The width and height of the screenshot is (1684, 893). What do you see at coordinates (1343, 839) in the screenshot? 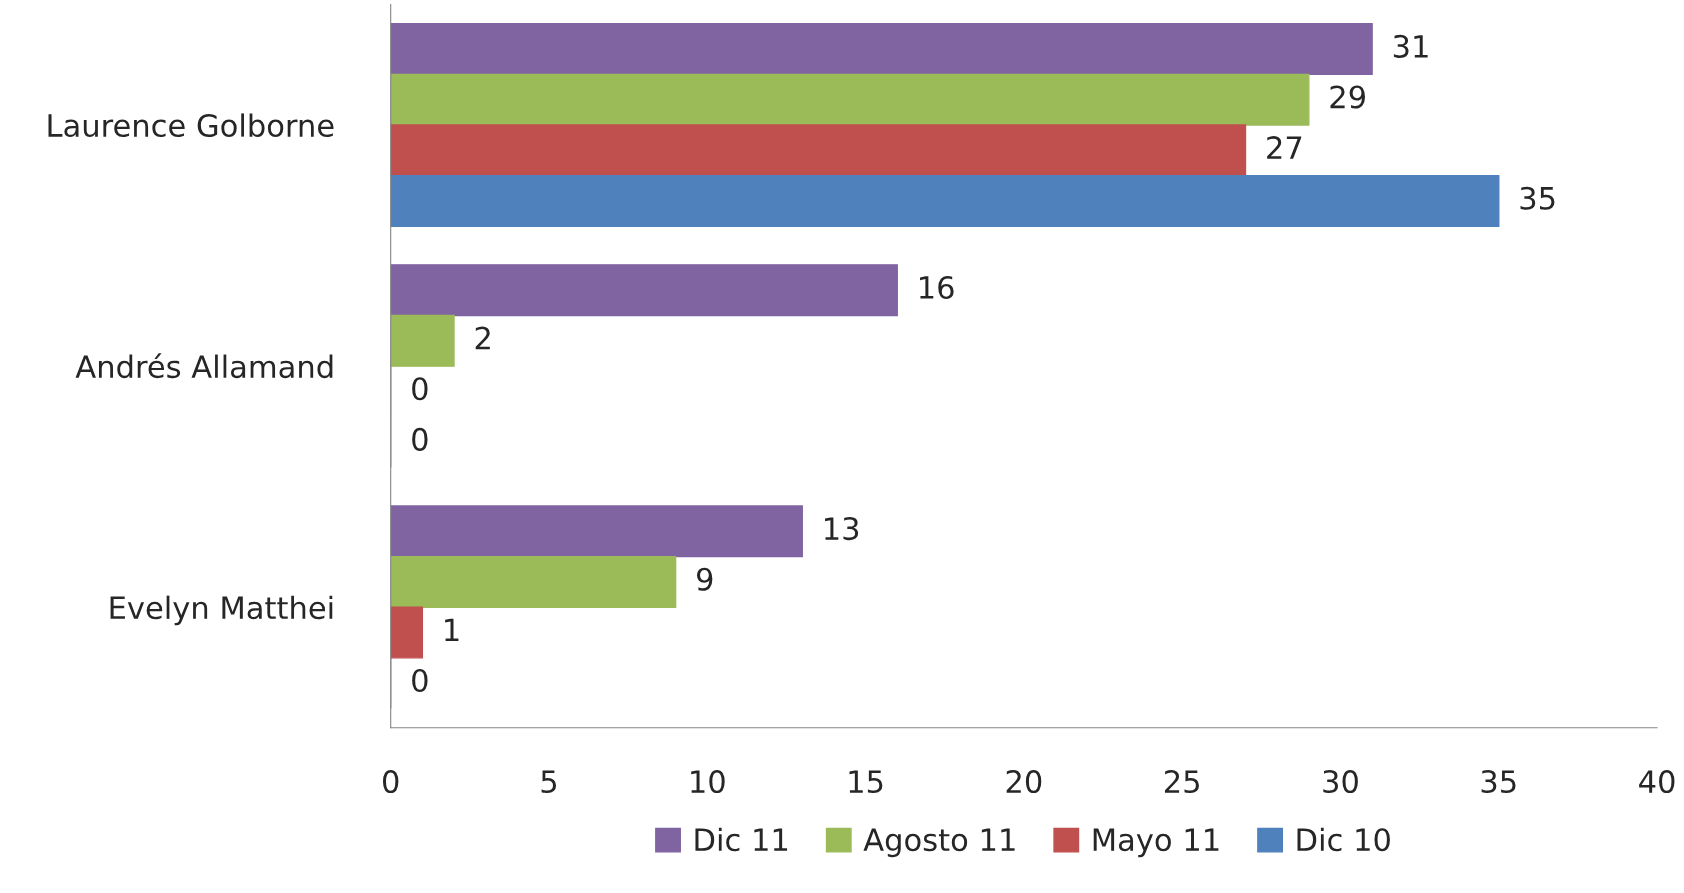
I see `legend-label: Dic 10` at bounding box center [1343, 839].